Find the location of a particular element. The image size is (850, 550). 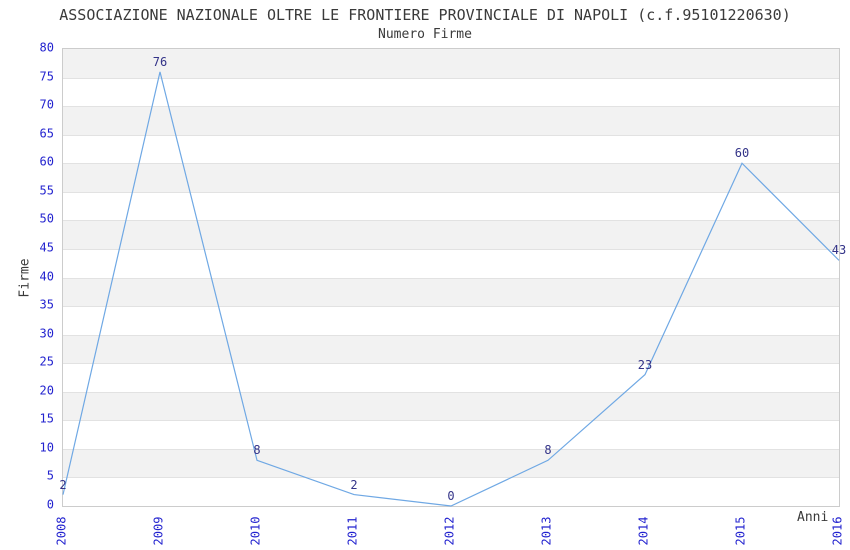

x-tick-label: 2015 is located at coordinates (740, 531).